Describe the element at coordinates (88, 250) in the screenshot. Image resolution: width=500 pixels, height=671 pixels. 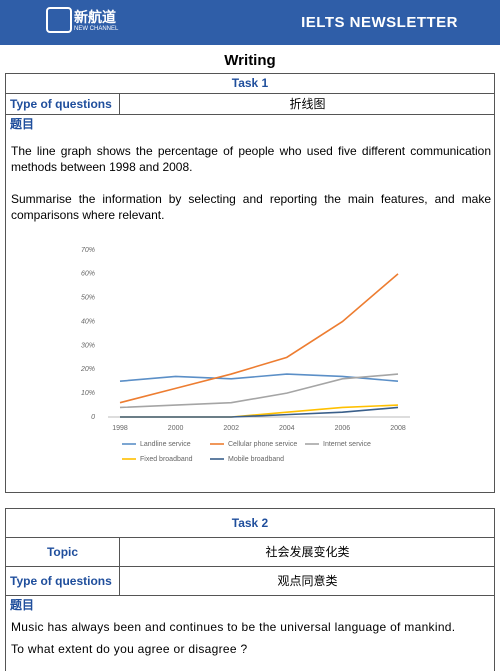
I see `y-tick-label: 70%` at that location.